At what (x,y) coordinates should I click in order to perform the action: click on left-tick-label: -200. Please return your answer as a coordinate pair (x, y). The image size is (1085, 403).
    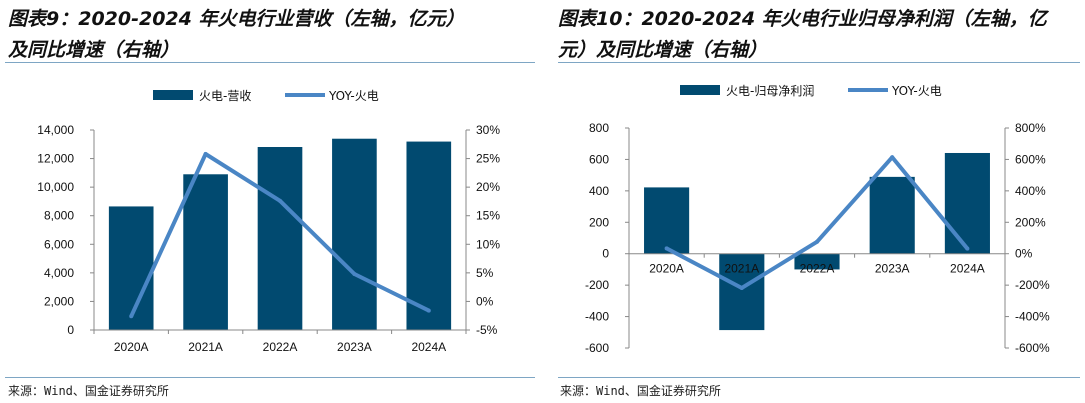
    Looking at the image, I should click on (597, 285).